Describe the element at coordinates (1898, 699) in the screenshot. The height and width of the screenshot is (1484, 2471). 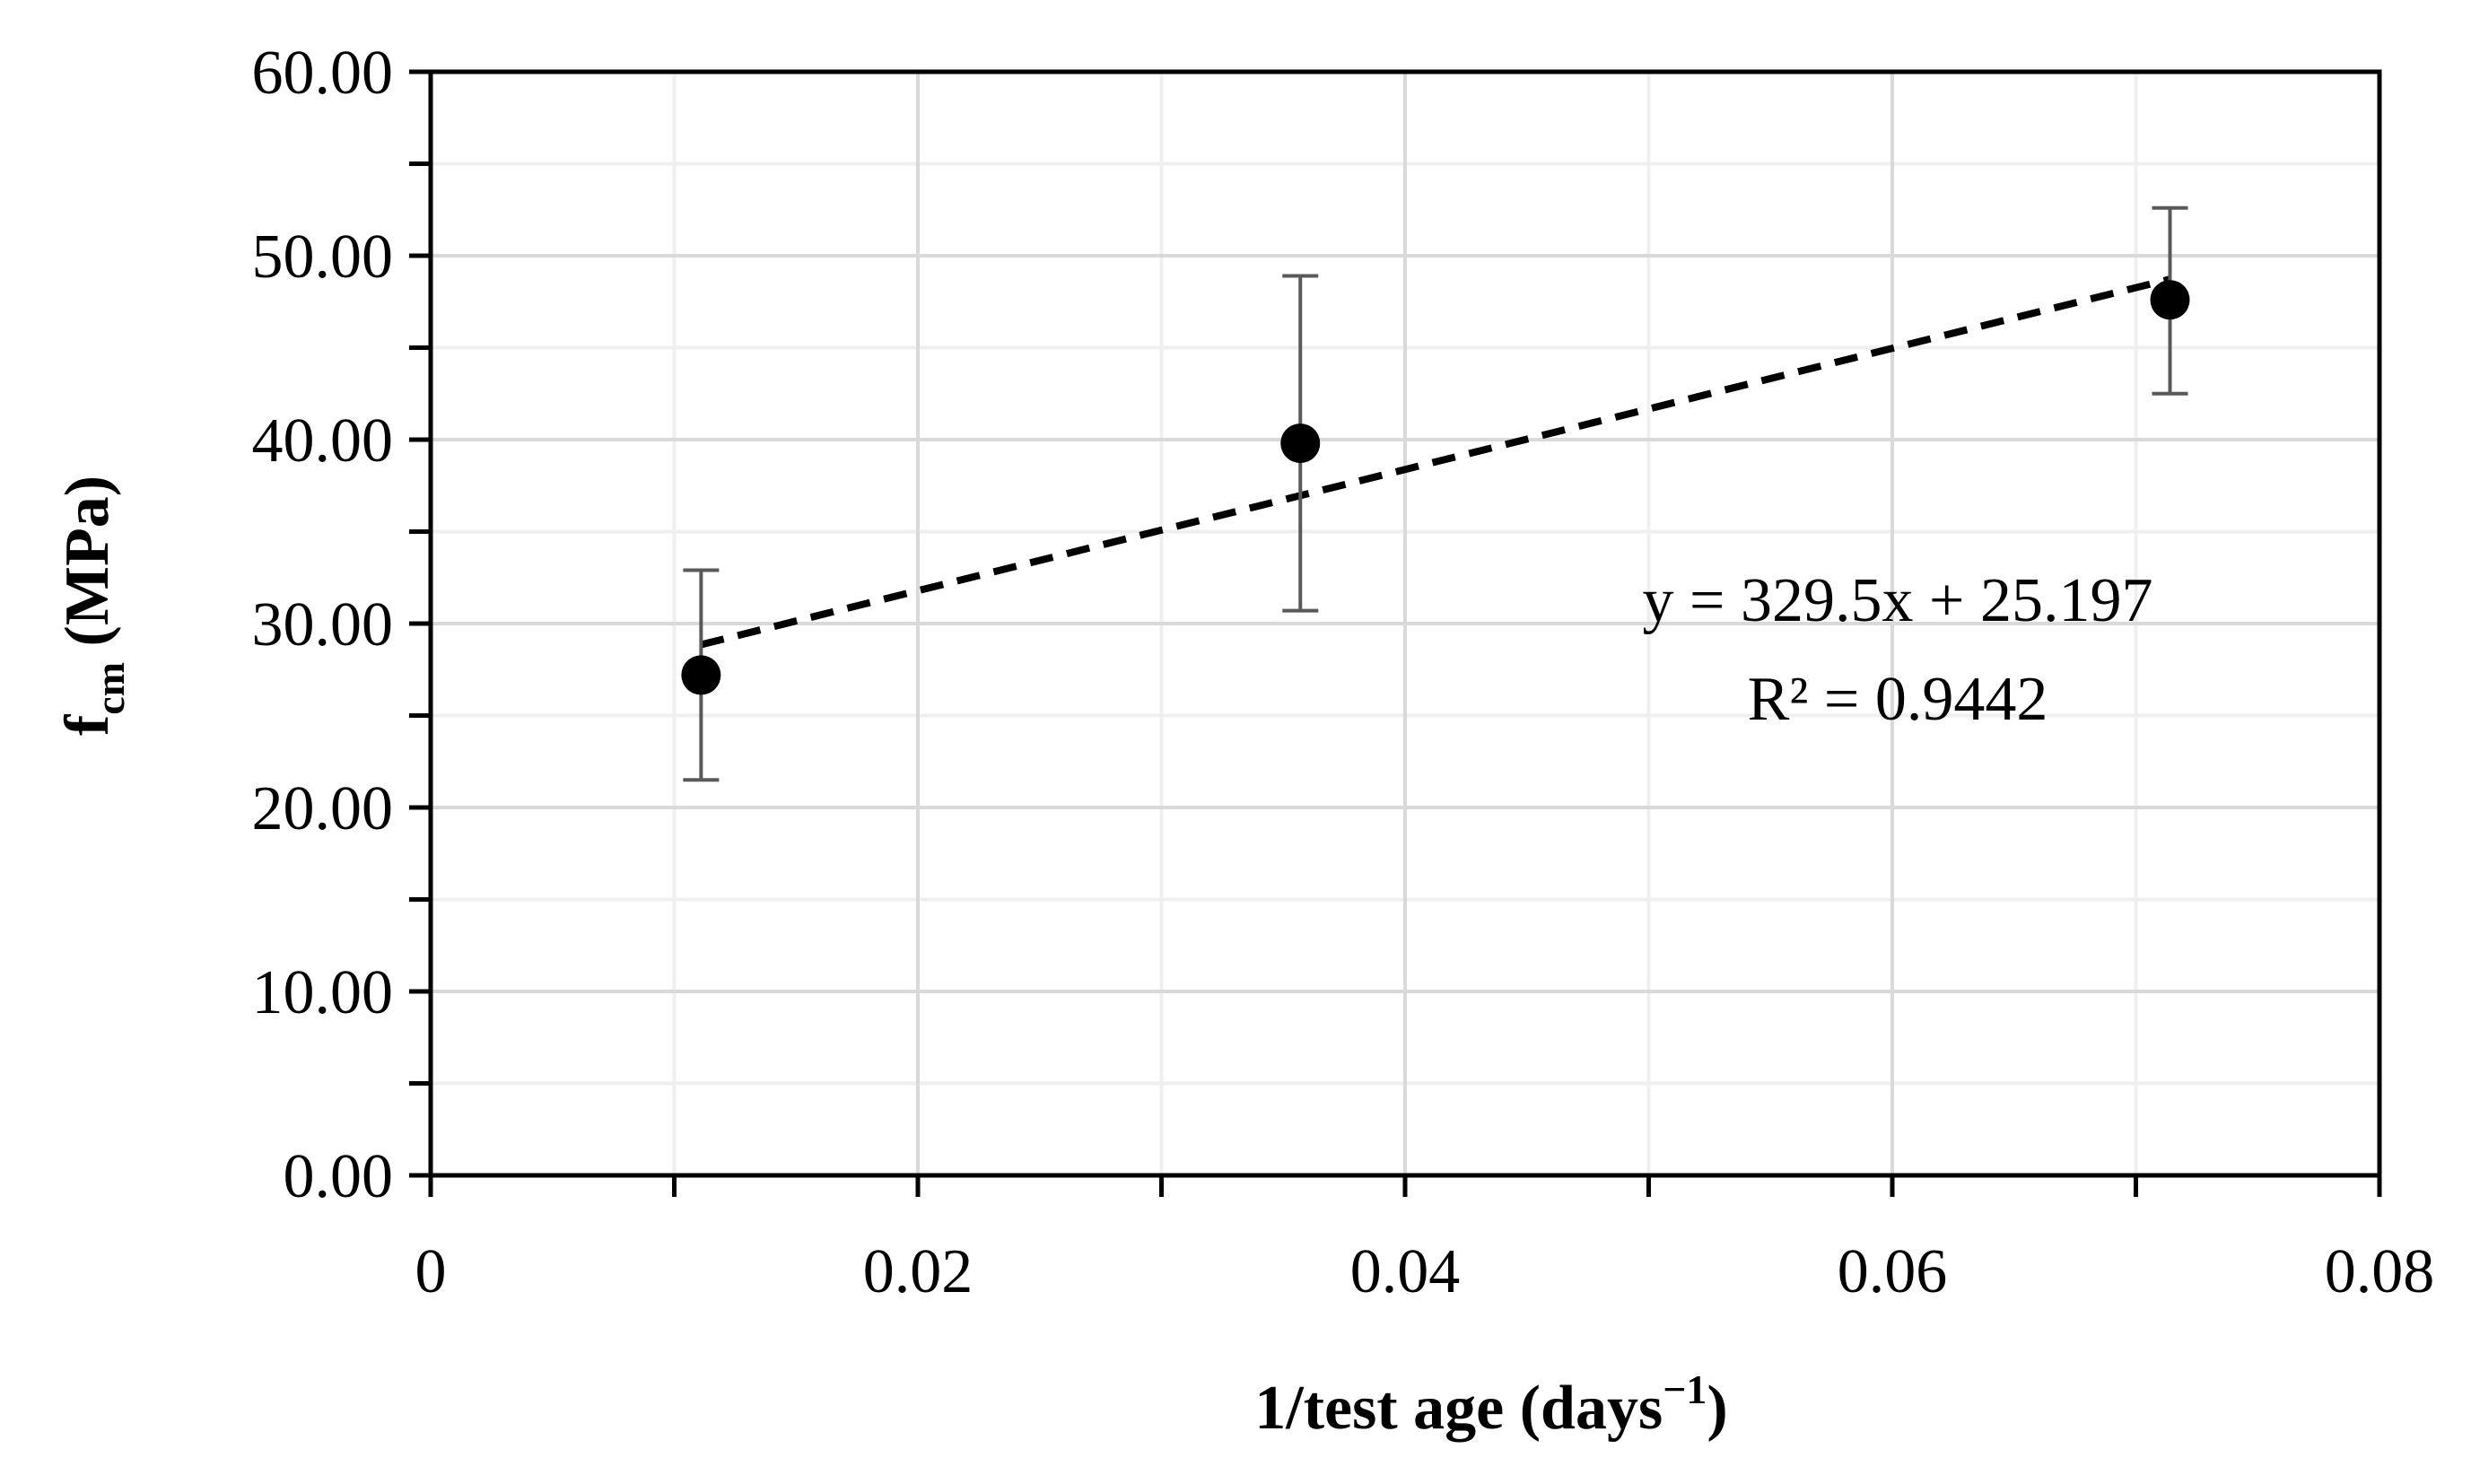
I see `r-squared-label: R² = 0.9442` at that location.